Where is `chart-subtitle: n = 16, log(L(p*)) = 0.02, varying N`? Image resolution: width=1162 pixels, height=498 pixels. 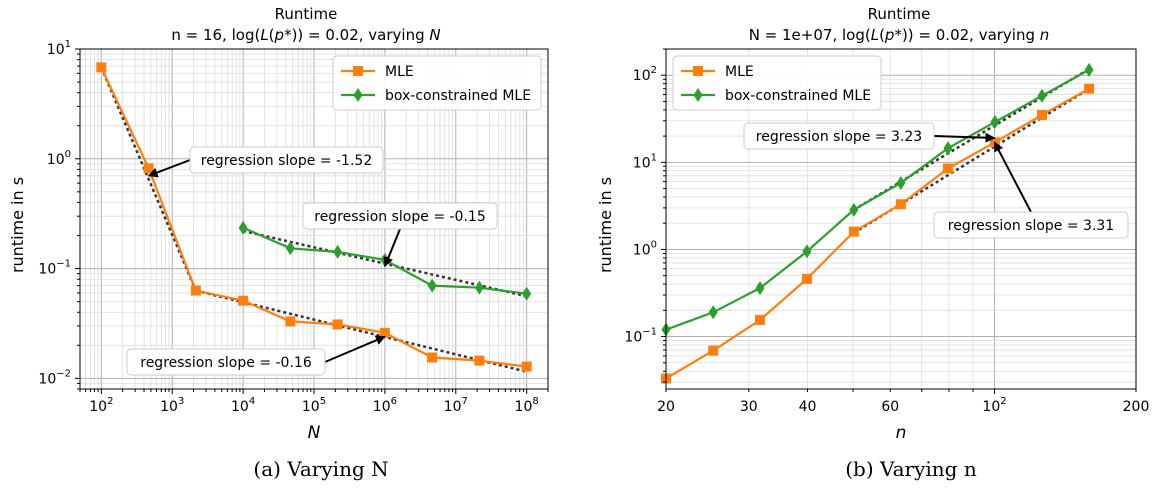
chart-subtitle: n = 16, log(L(p*)) = 0.02, varying N is located at coordinates (305, 35).